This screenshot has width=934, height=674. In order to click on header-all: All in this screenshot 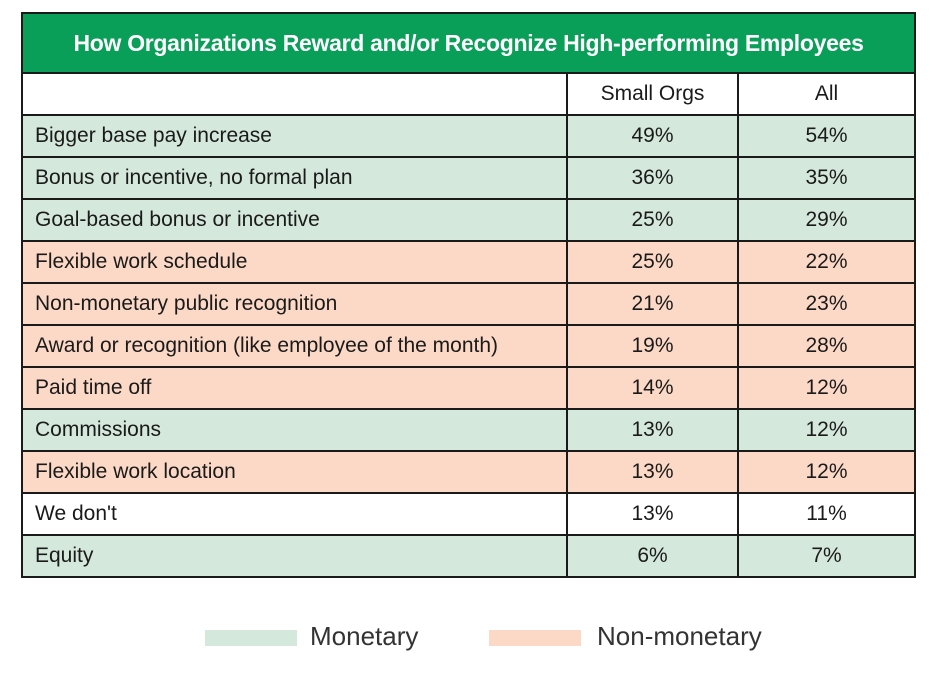, I will do `click(826, 94)`.